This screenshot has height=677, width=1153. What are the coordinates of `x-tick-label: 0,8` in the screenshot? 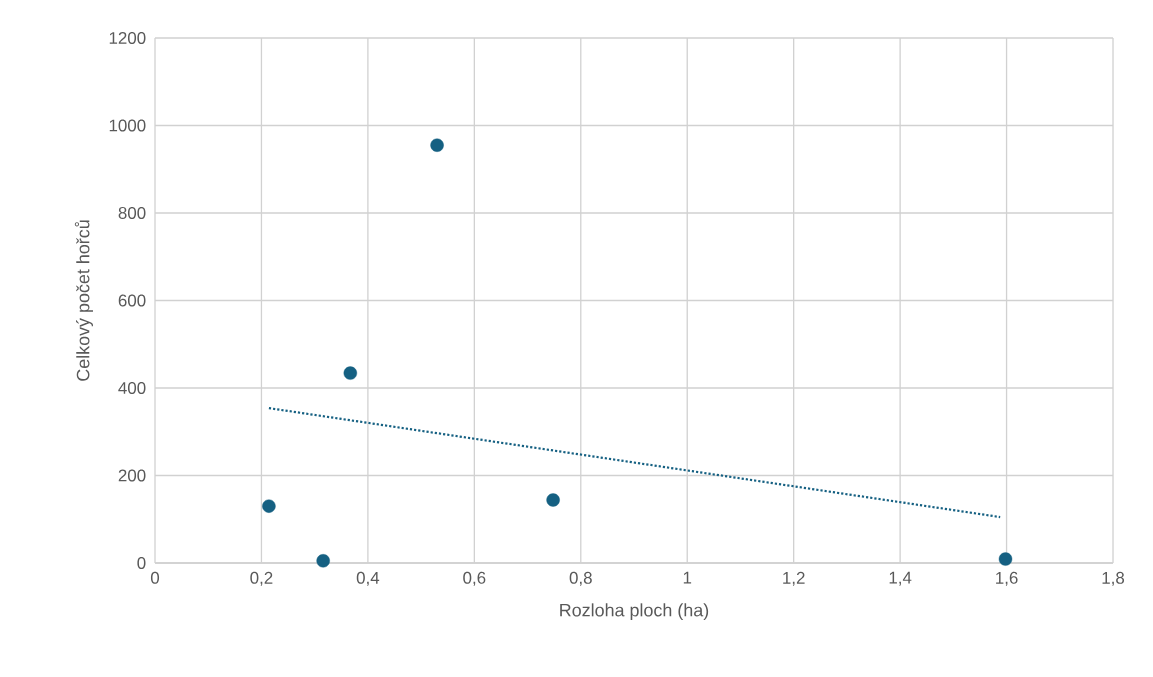 It's located at (580, 578).